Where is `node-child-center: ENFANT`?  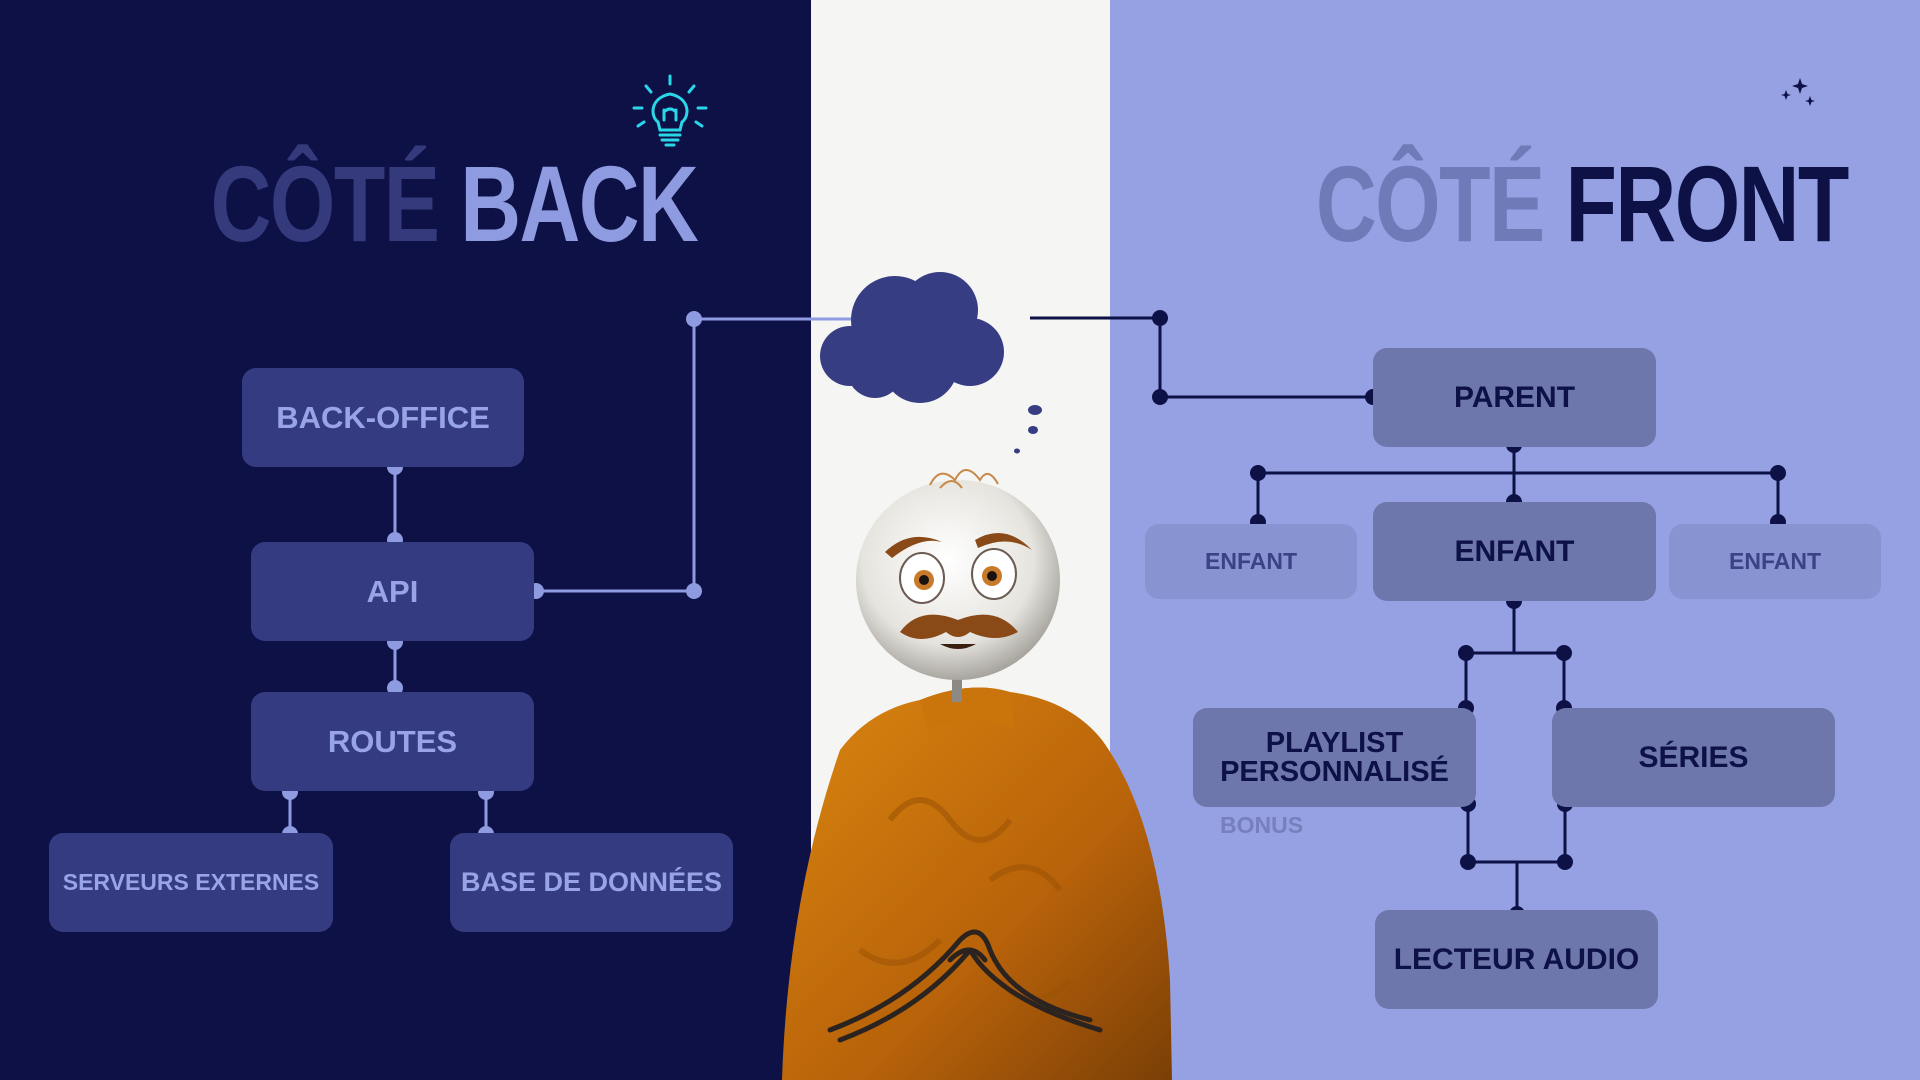
node-child-center: ENFANT is located at coordinates (1514, 551).